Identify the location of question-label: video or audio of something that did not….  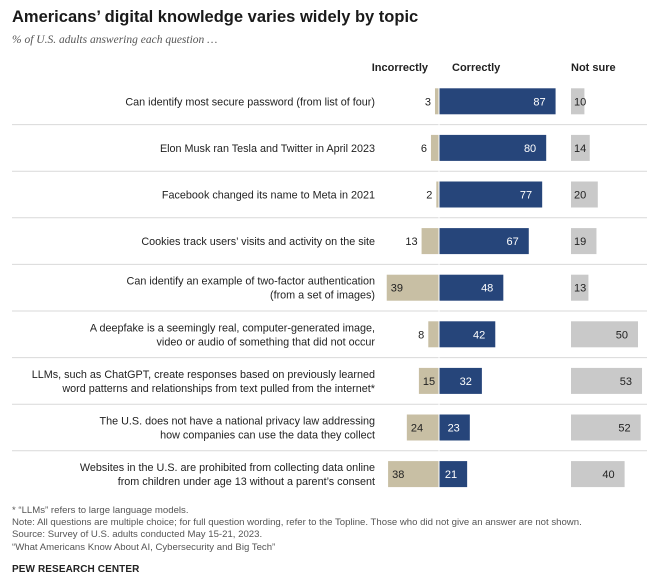
(266, 342).